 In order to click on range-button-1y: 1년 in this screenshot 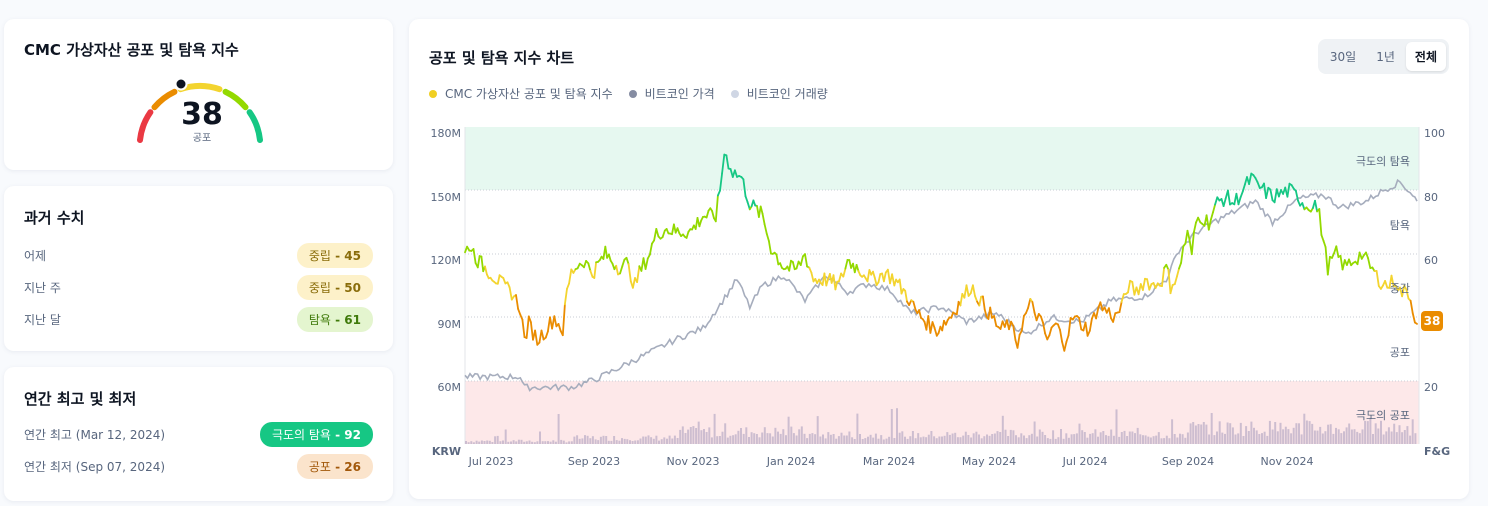, I will do `click(1385, 57)`.